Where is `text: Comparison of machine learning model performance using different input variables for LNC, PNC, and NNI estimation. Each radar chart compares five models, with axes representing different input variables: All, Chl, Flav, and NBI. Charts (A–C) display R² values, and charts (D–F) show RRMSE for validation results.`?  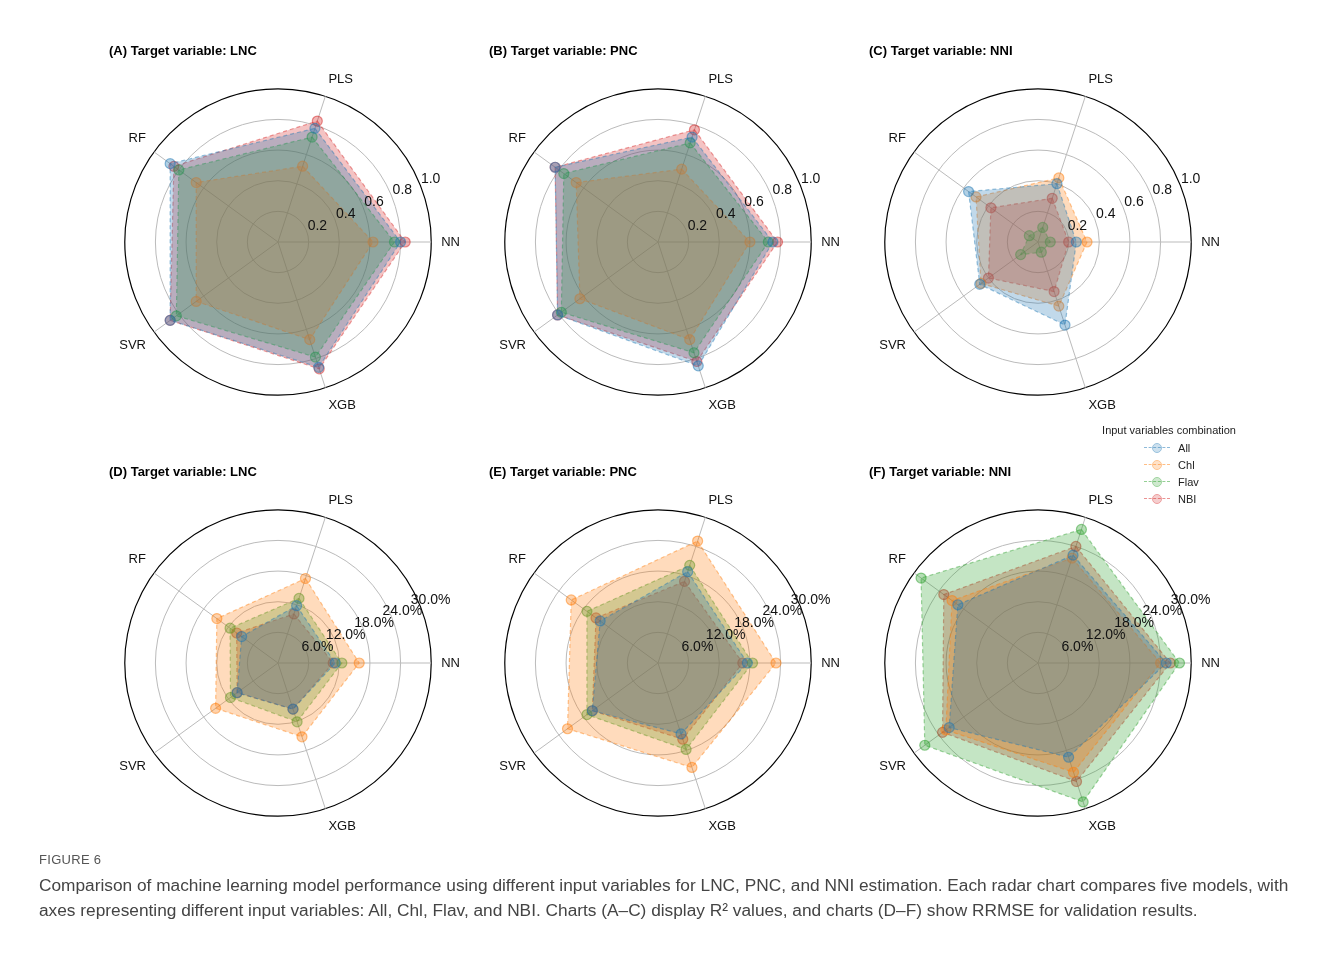
text: Comparison of machine learning model performance using different input variables for LNC, PNC, and NNI estimation. Each radar chart compares five models, with axes representing different input variables: All, Chl, Flav, and NBI. Charts (A–C) display R² values, and charts (D–F) show RRMSE for validation results. is located at coordinates (664, 898).